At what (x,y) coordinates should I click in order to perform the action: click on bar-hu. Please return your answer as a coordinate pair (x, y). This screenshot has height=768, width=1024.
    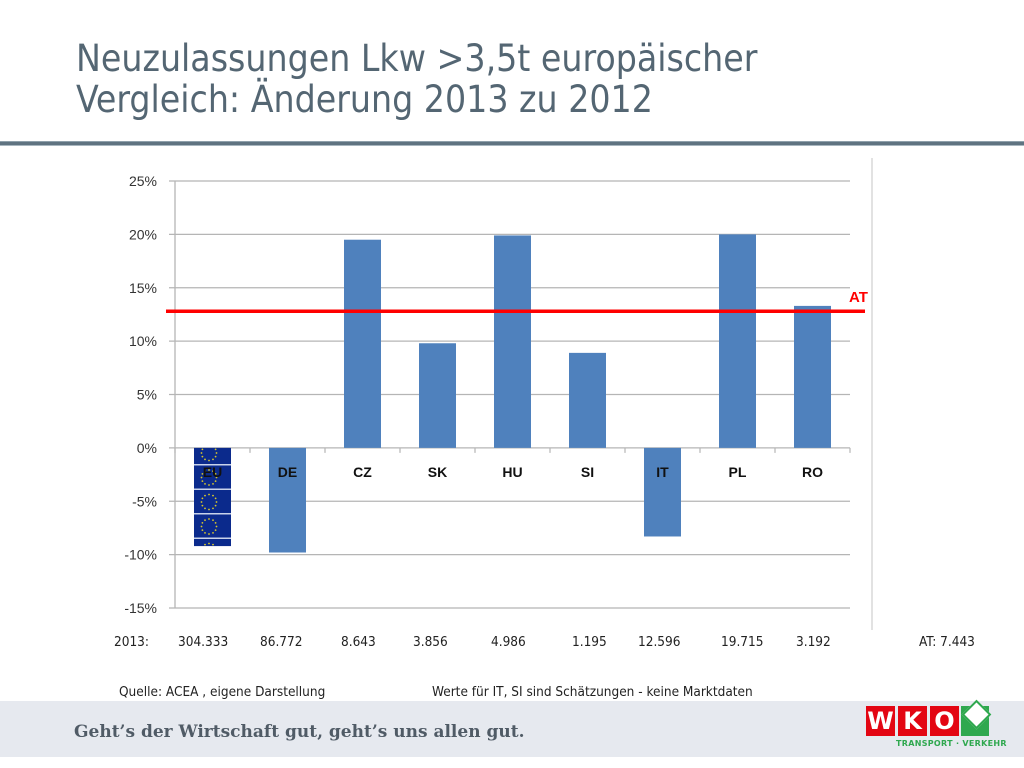
    Looking at the image, I should click on (512, 341).